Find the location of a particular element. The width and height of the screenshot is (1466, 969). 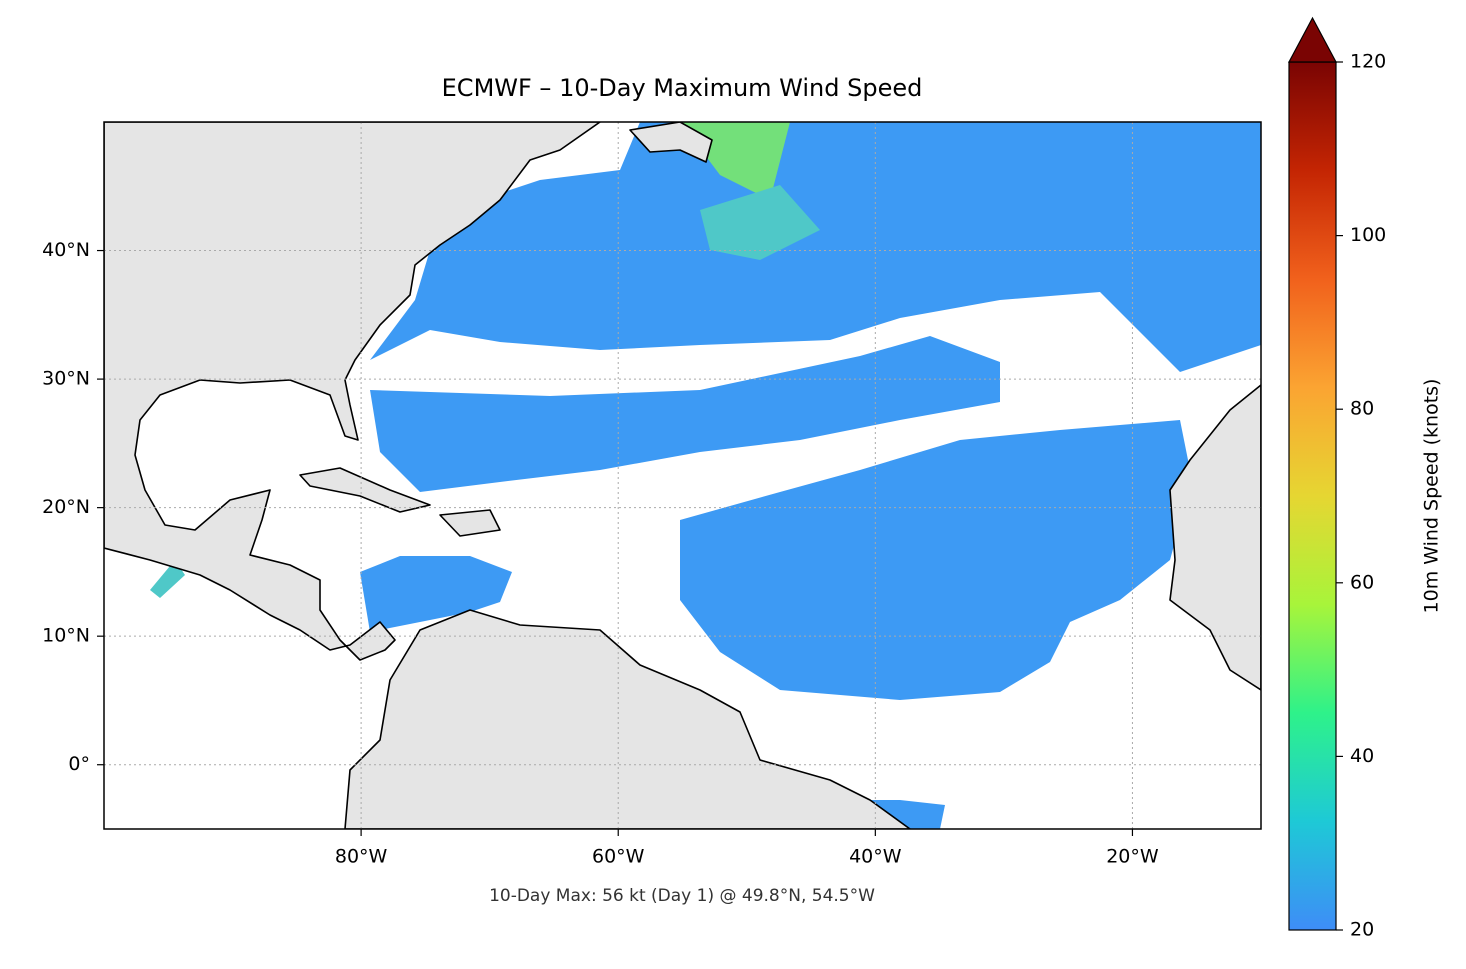

x-tick-label: 60°W is located at coordinates (618, 857).